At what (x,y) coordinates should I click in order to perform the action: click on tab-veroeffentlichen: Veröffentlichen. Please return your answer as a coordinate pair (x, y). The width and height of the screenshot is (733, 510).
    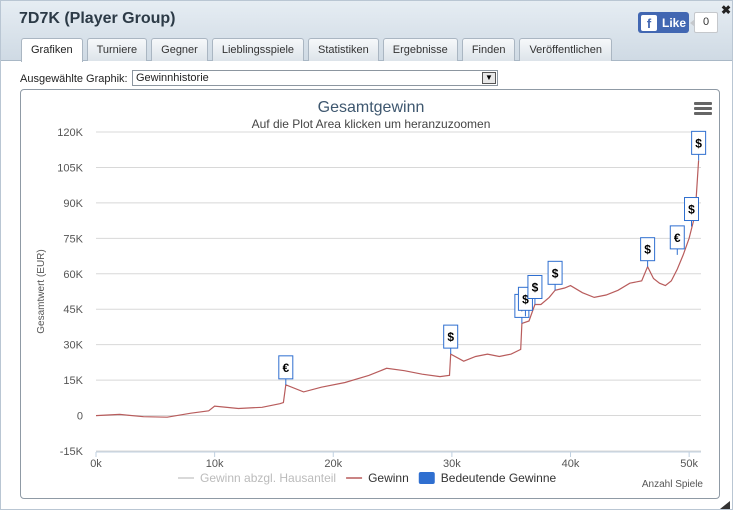
    Looking at the image, I should click on (566, 49).